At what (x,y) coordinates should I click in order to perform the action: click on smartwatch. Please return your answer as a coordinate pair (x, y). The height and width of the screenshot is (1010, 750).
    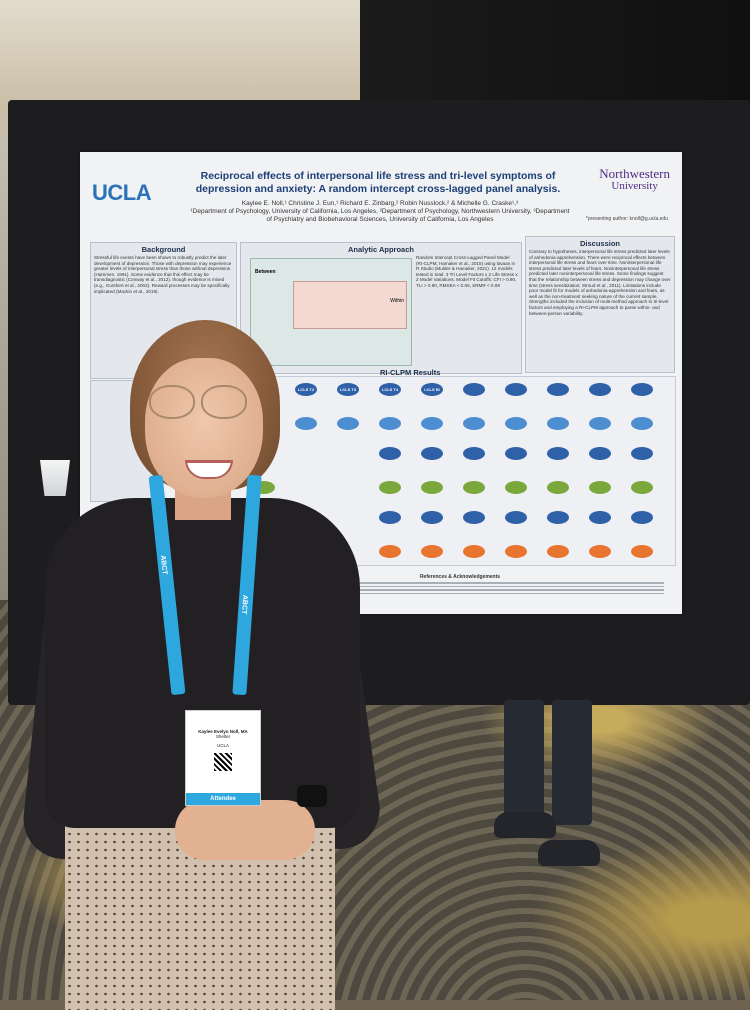
    Looking at the image, I should click on (312, 796).